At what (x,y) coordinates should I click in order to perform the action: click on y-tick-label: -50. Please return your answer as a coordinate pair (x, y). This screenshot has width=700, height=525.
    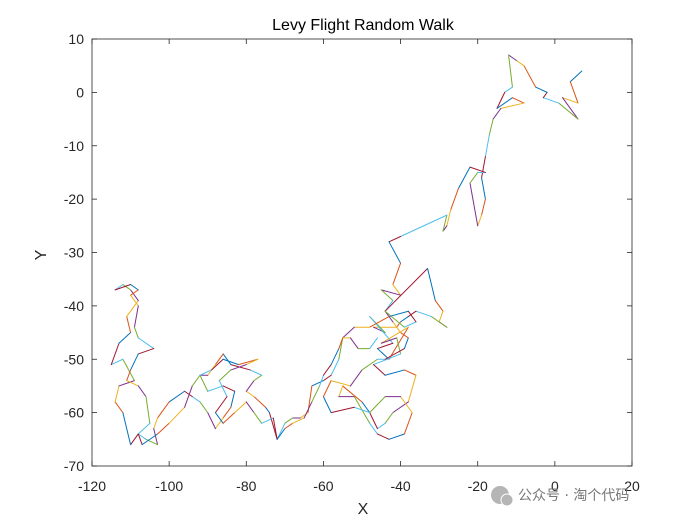
    Looking at the image, I should click on (74, 359).